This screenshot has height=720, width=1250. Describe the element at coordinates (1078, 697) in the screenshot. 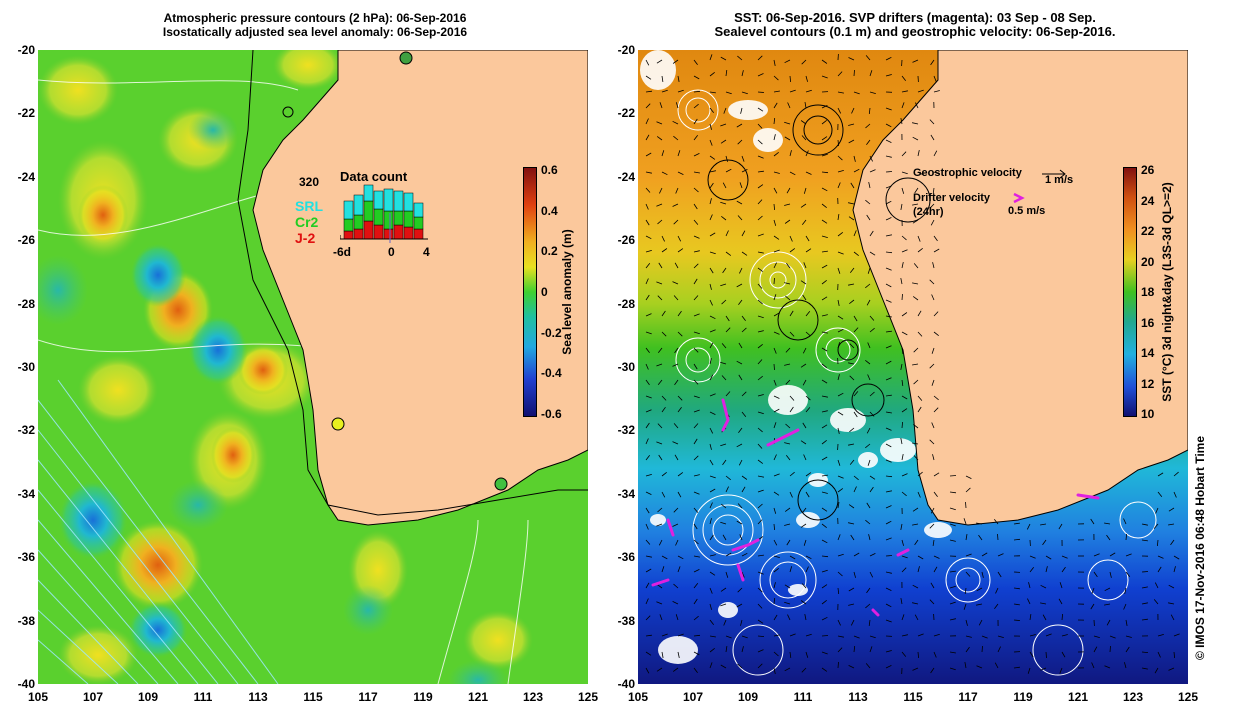

I see `right-x-tick: 121` at that location.